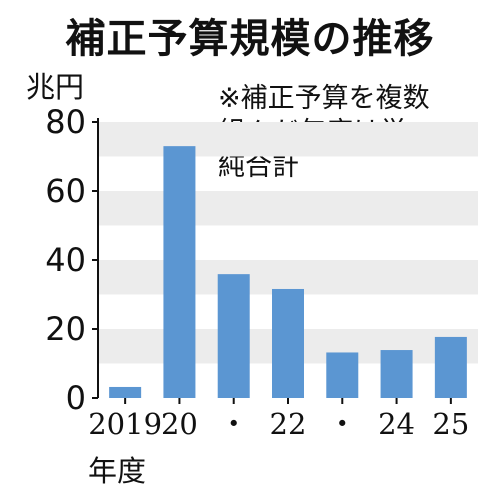 This screenshot has height=500, width=500. What do you see at coordinates (396, 424) in the screenshot?
I see `x-tick-label: 24` at bounding box center [396, 424].